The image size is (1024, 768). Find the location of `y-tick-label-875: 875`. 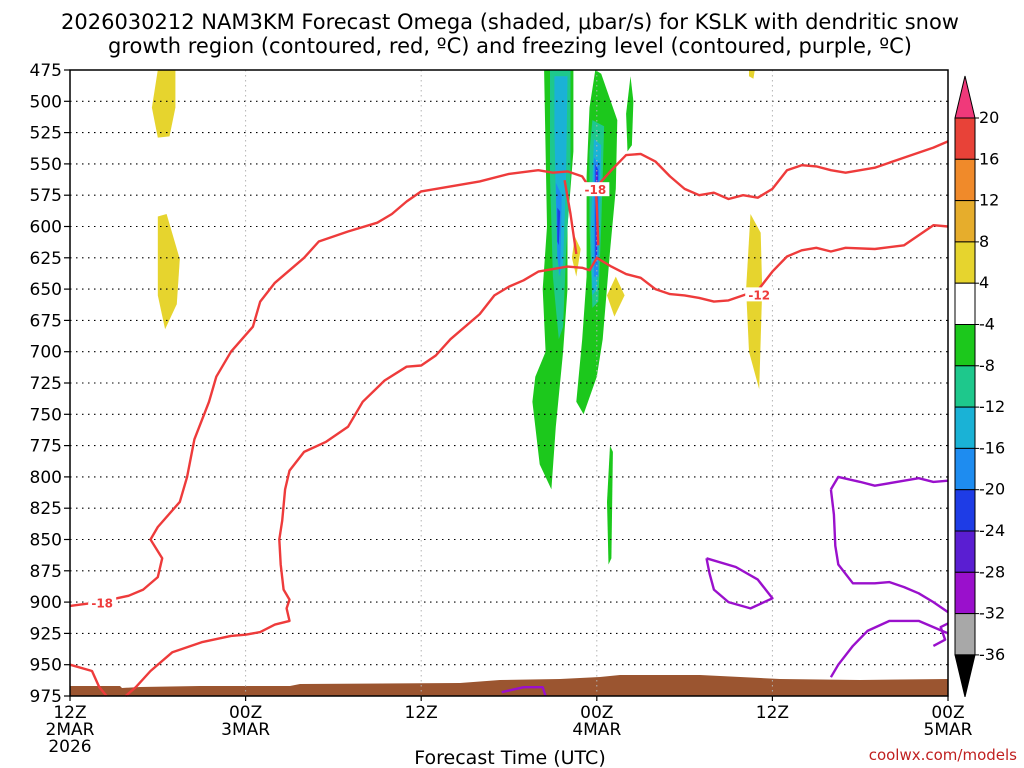

y-tick-label-875: 875 is located at coordinates (46, 572).